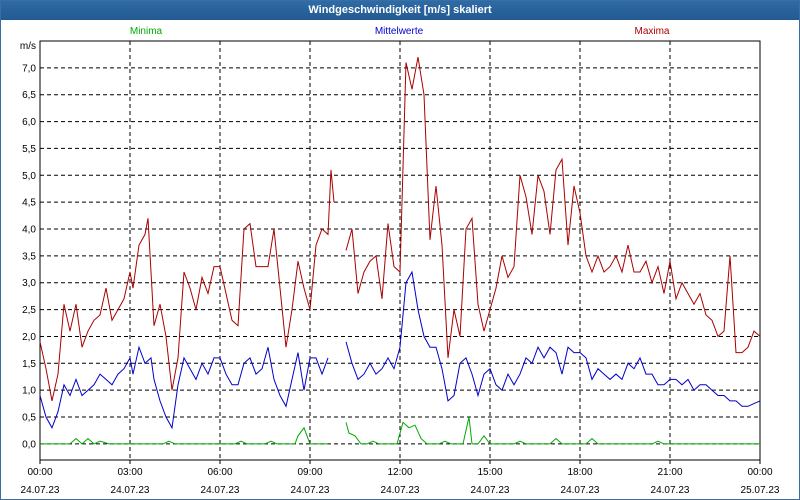 The image size is (800, 500). Describe the element at coordinates (129, 472) in the screenshot. I see `x-tick-time: 03:00` at that location.